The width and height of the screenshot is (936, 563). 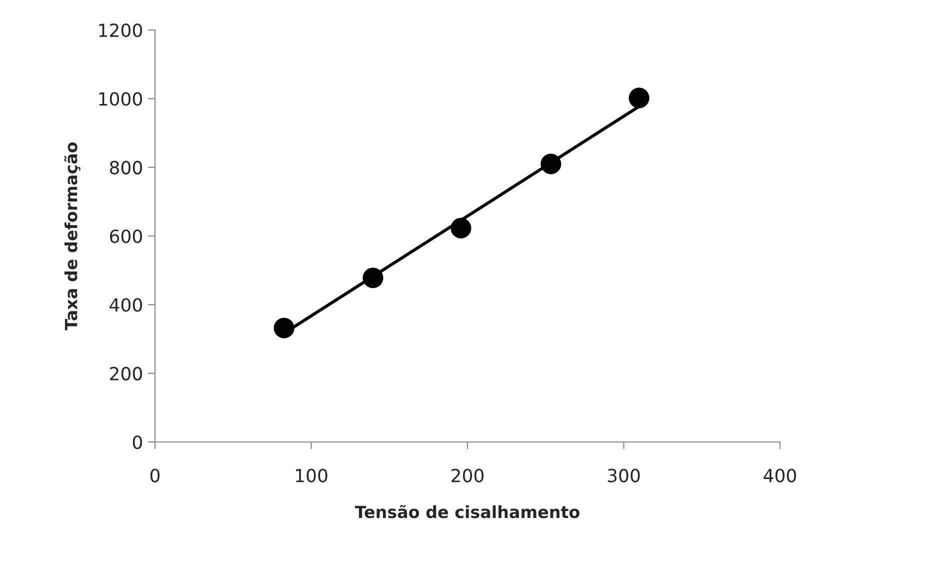 I want to click on y-tick-label: 1200, so click(x=120, y=30).